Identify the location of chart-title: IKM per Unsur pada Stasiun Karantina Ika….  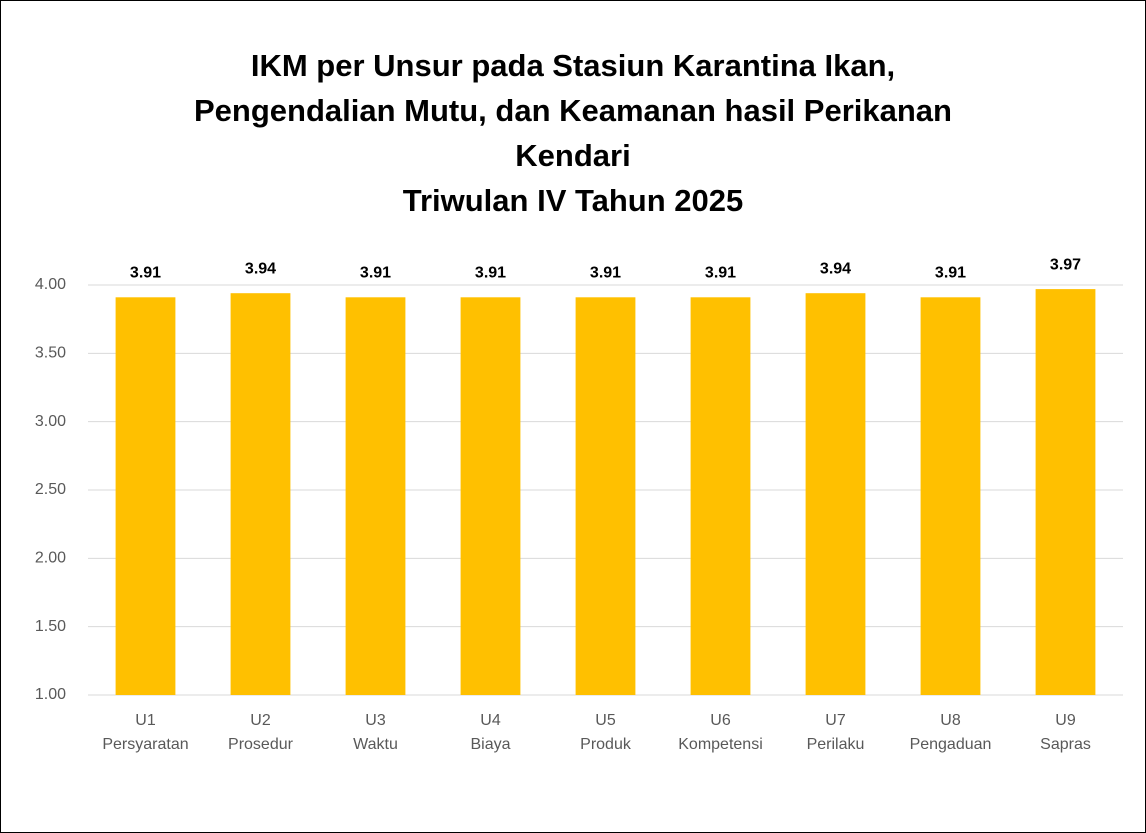
(573, 133).